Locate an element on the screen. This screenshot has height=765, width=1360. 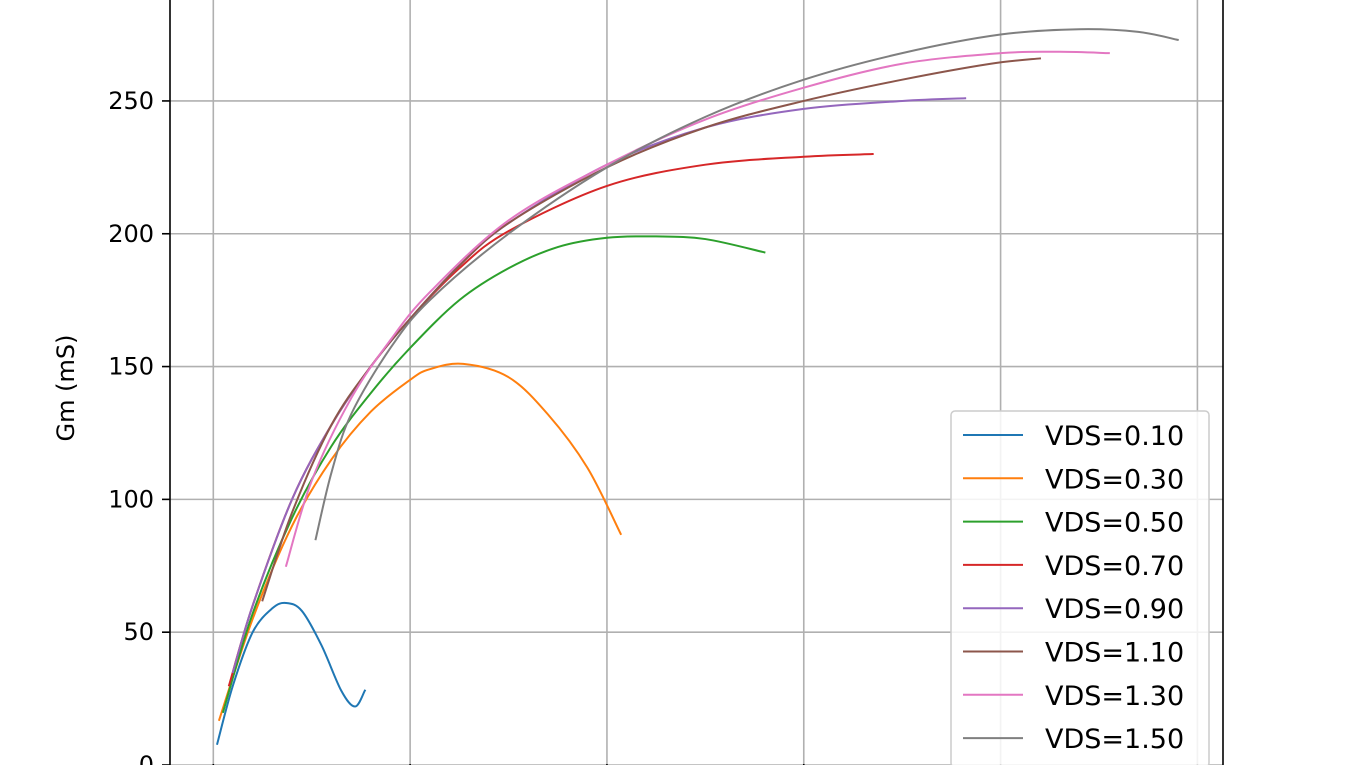
legend-label: VDS=0.50 is located at coordinates (1114, 523).